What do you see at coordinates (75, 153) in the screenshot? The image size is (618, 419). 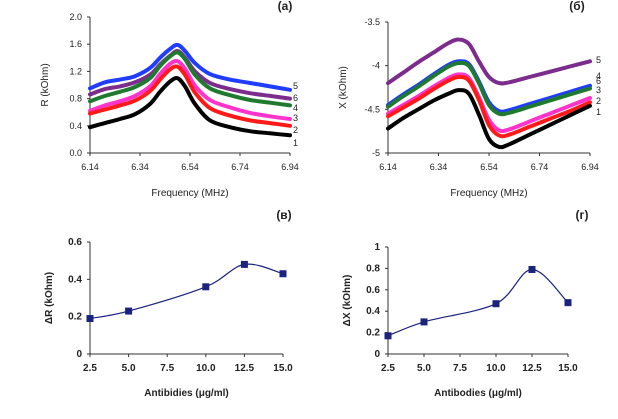 I see `y-tick-label: 0.0` at bounding box center [75, 153].